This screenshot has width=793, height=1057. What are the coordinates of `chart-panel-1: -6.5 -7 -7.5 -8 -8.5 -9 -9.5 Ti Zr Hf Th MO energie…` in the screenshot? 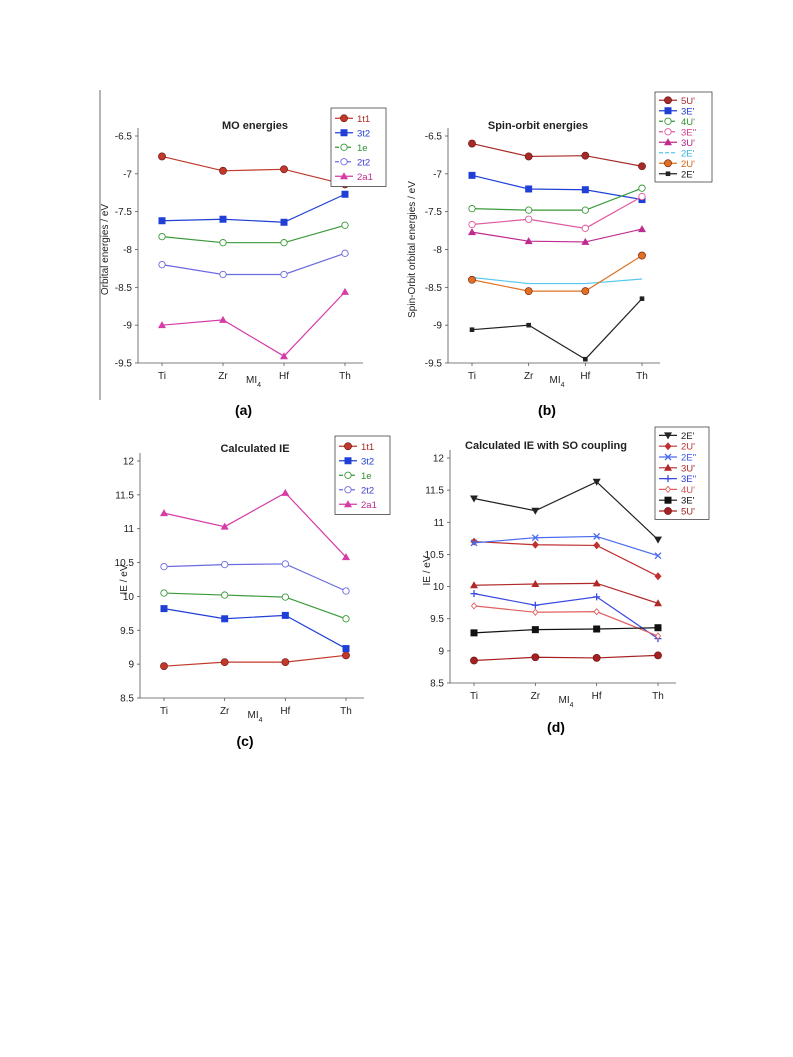 It's located at (243, 254).